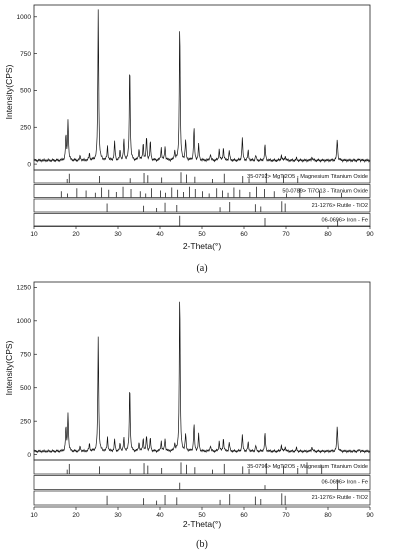 This screenshot has width=404, height=550. Describe the element at coordinates (29, 455) in the screenshot. I see `panel-b-y-tick-label: 0` at that location.